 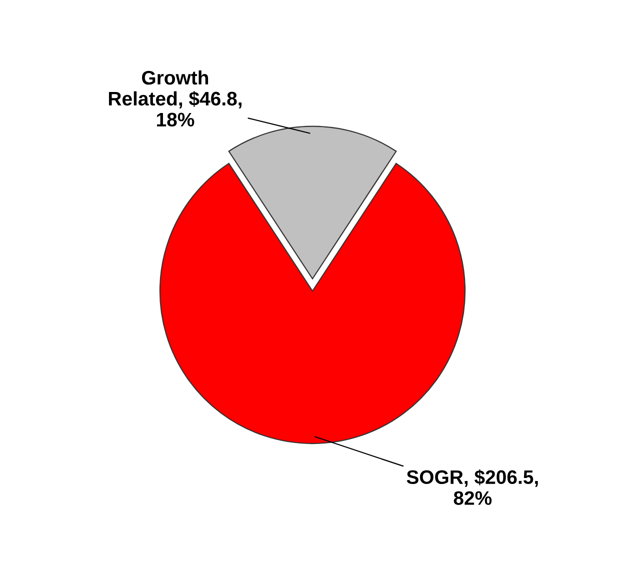 I want to click on slice-label: Growth Related, $46.8, 18%, so click(x=175, y=98).